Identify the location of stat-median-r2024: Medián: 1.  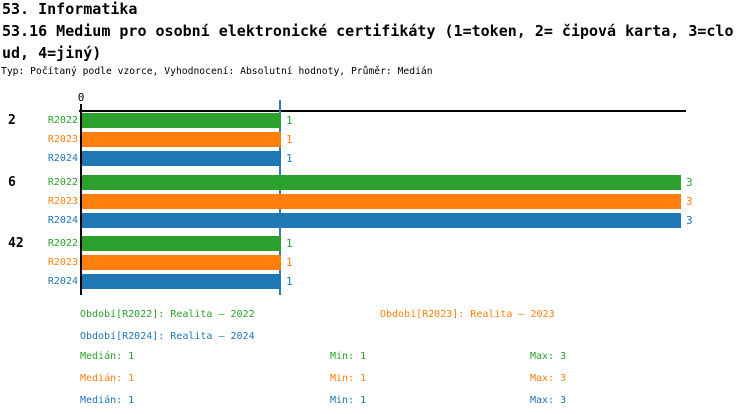
(107, 400).